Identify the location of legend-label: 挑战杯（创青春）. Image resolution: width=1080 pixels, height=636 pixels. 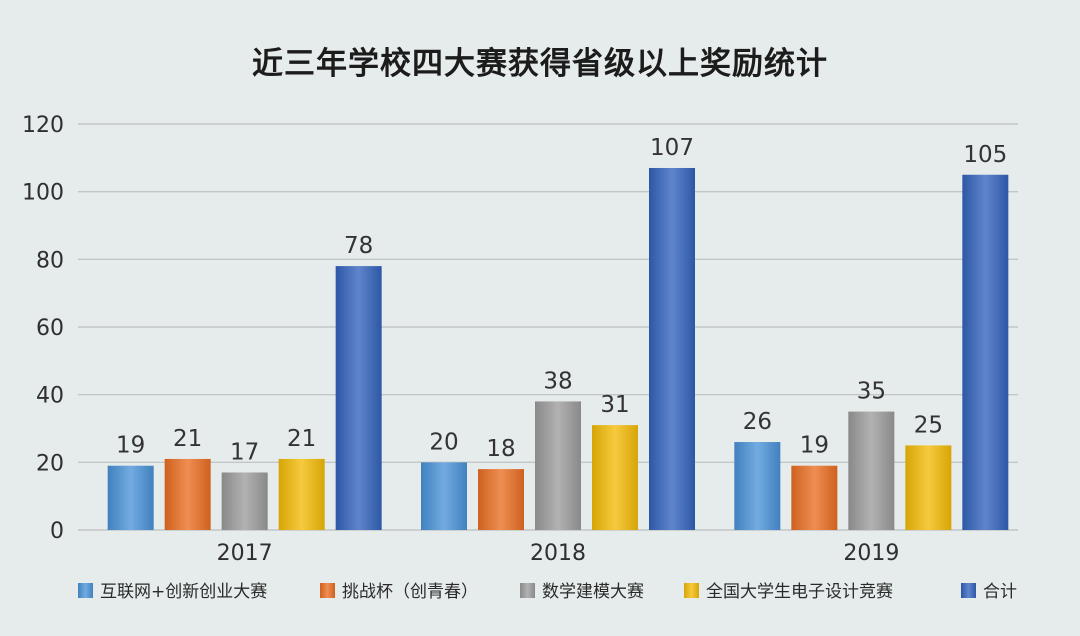
(410, 592).